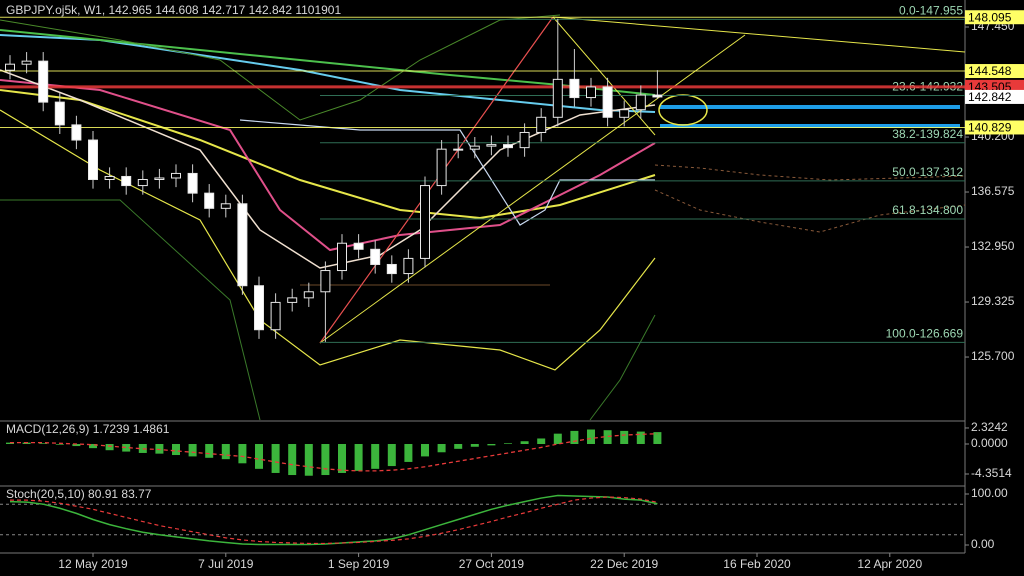  Describe the element at coordinates (889, 564) in the screenshot. I see `x-tick-label: 12 Apr 2020` at that location.